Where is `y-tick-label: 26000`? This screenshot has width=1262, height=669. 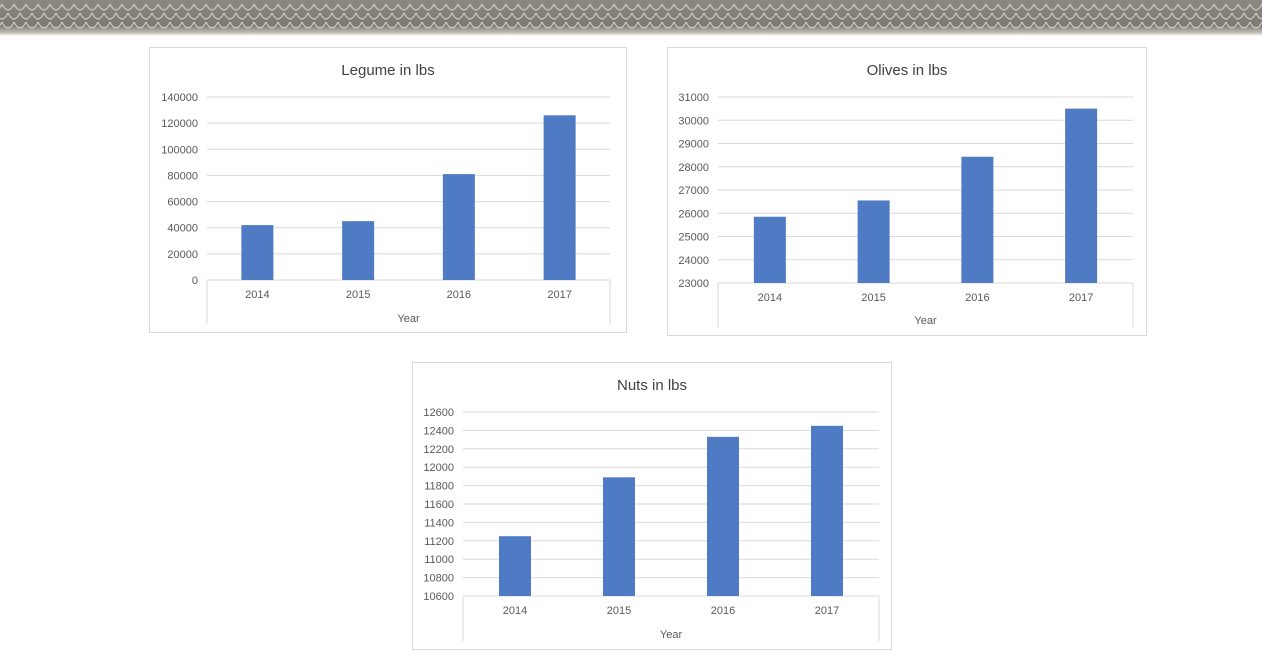 y-tick-label: 26000 is located at coordinates (693, 214).